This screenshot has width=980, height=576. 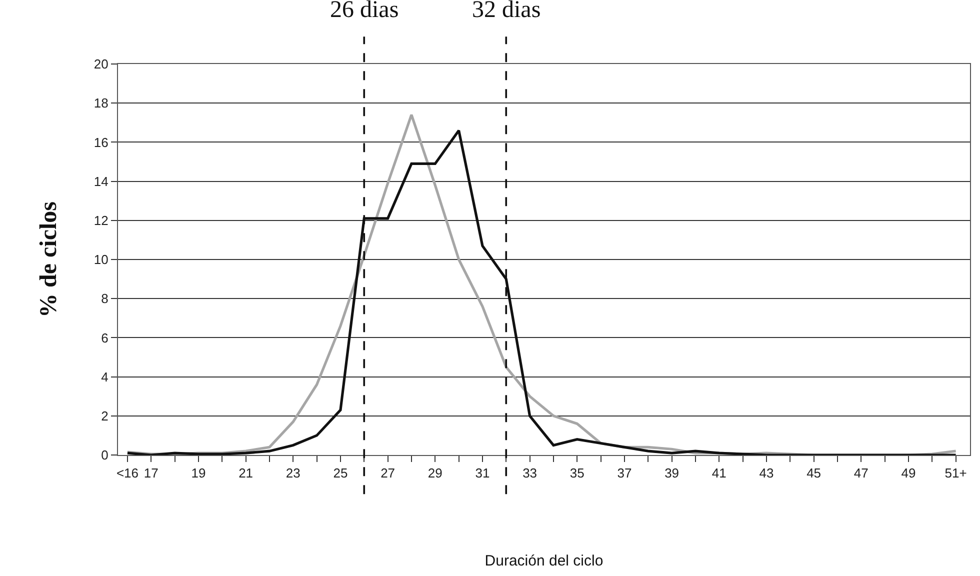 What do you see at coordinates (127, 473) in the screenshot?
I see `x-tick-label: <16` at bounding box center [127, 473].